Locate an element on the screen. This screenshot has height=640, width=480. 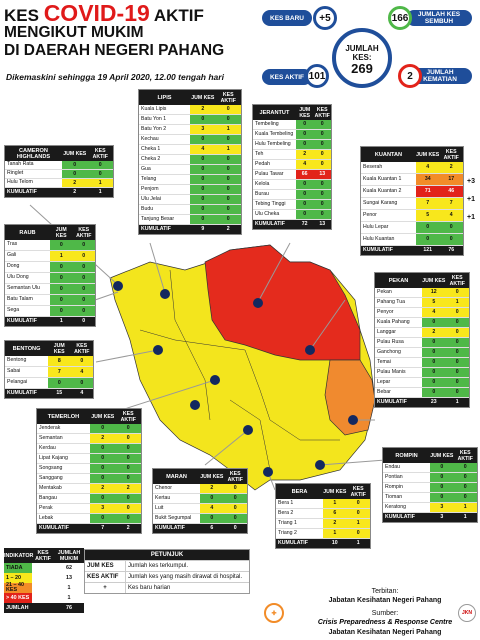
mukim-name: Cheka 1 is located at coordinates (151, 148).